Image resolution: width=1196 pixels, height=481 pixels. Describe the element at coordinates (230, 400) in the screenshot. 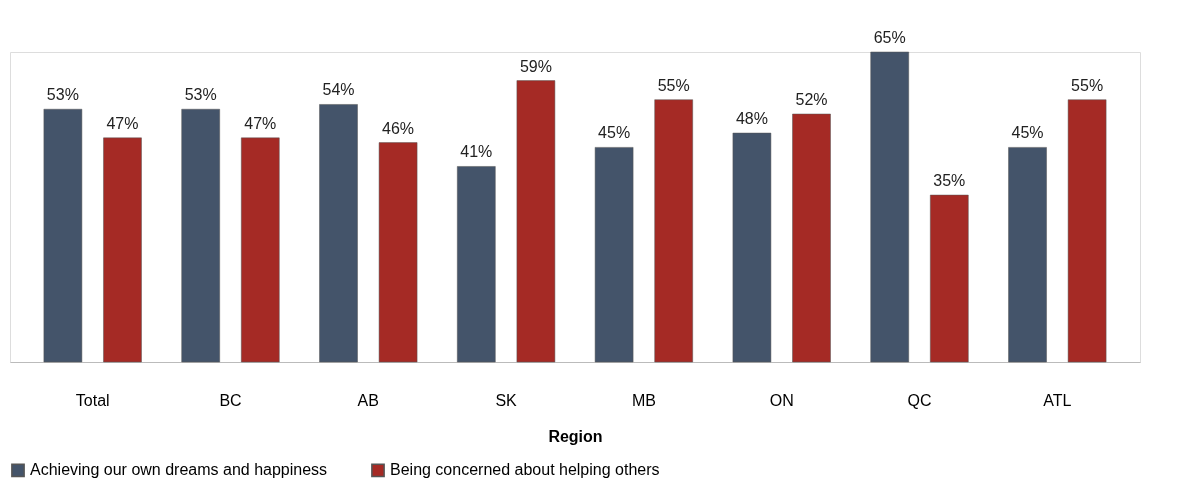

I see `x-tick-label: BC` at that location.